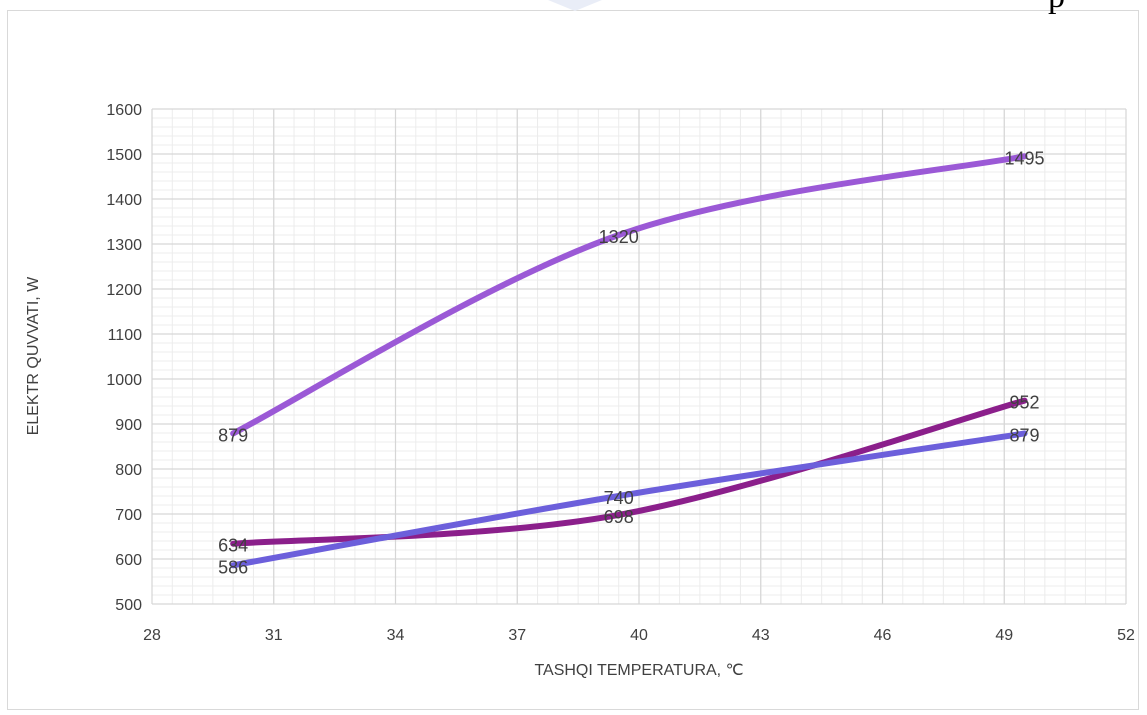 The image size is (1147, 715). I want to click on x-tick-label: 52, so click(1126, 635).